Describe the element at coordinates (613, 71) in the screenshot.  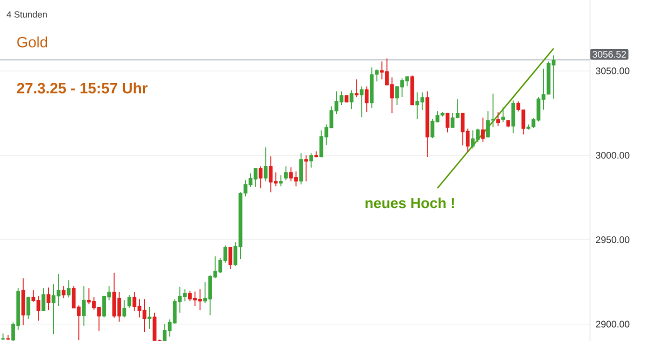
I see `y-tick-label: 3050.00` at that location.